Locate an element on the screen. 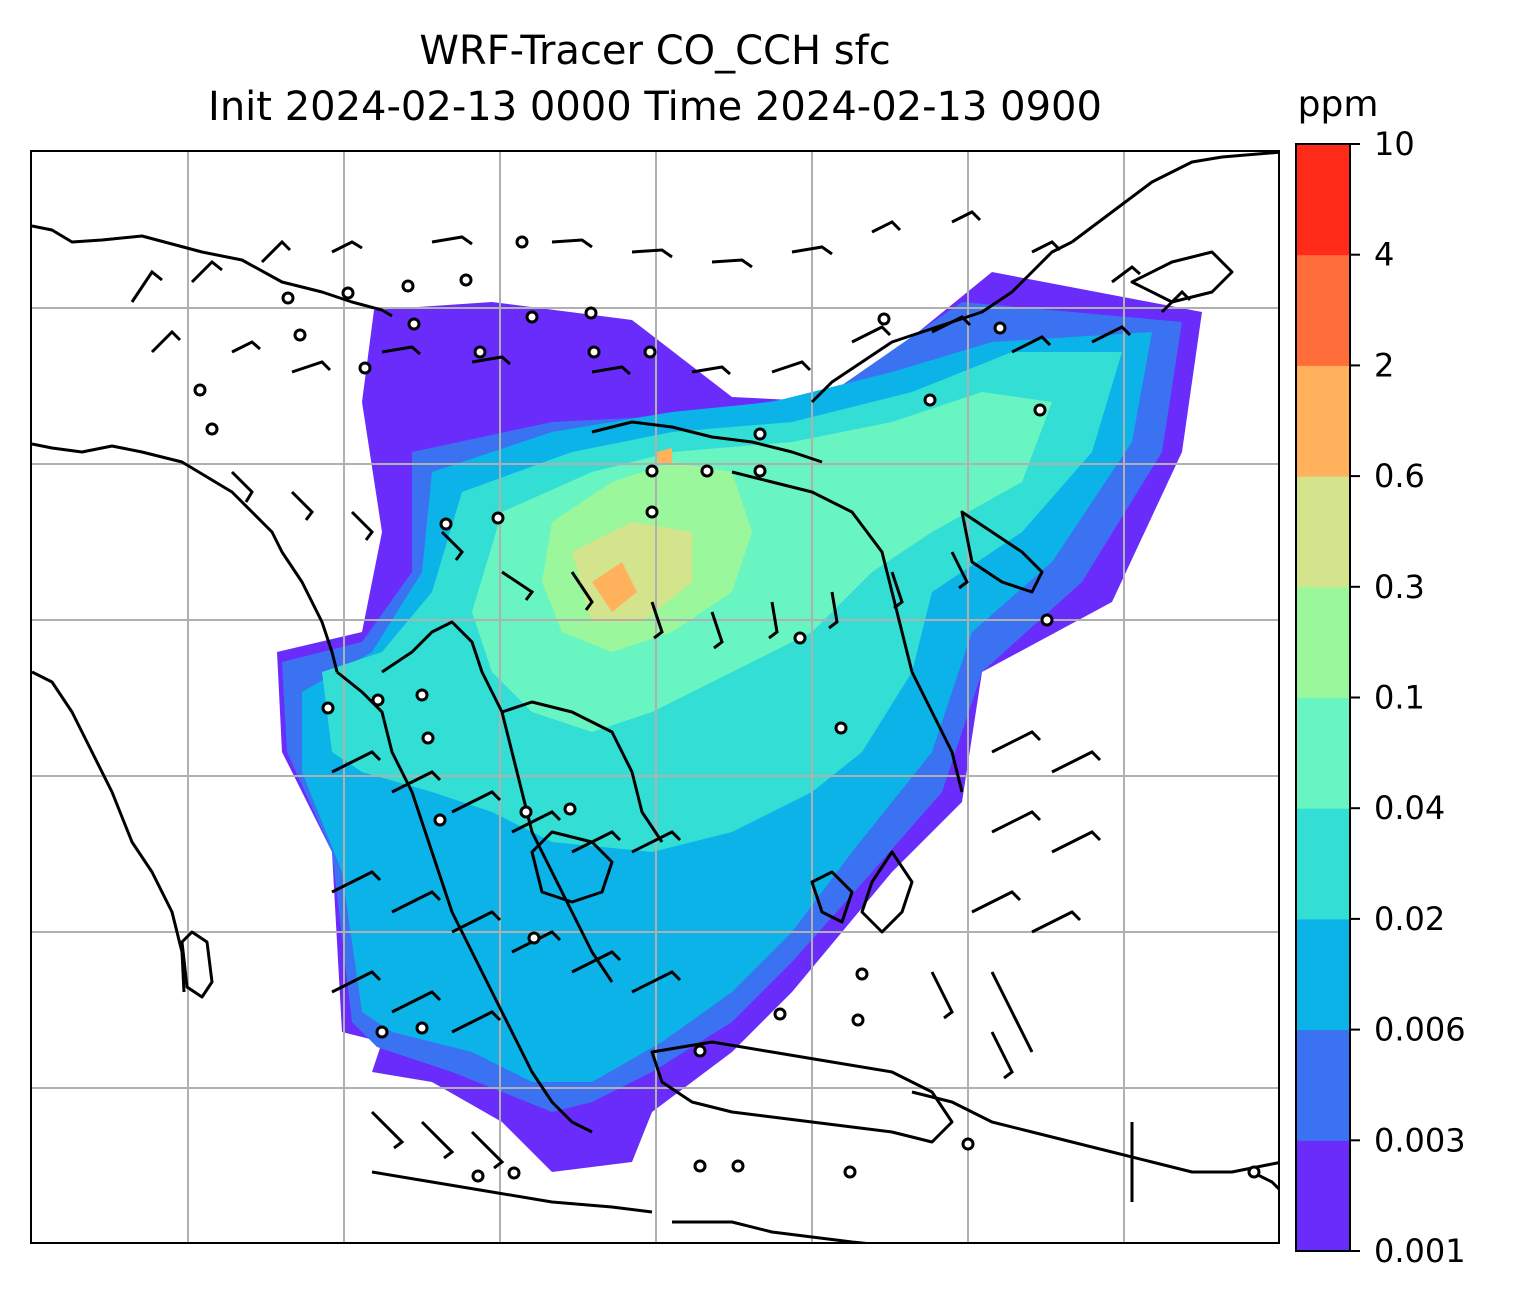 The image size is (1528, 1306). plume-level-8b is located at coordinates (664, 456).